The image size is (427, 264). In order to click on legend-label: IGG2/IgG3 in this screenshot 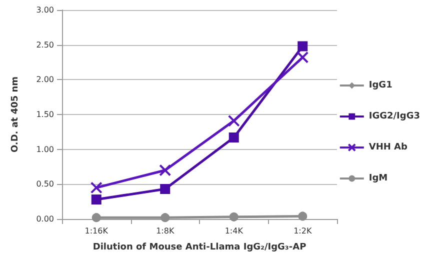, I will do `click(394, 117)`.